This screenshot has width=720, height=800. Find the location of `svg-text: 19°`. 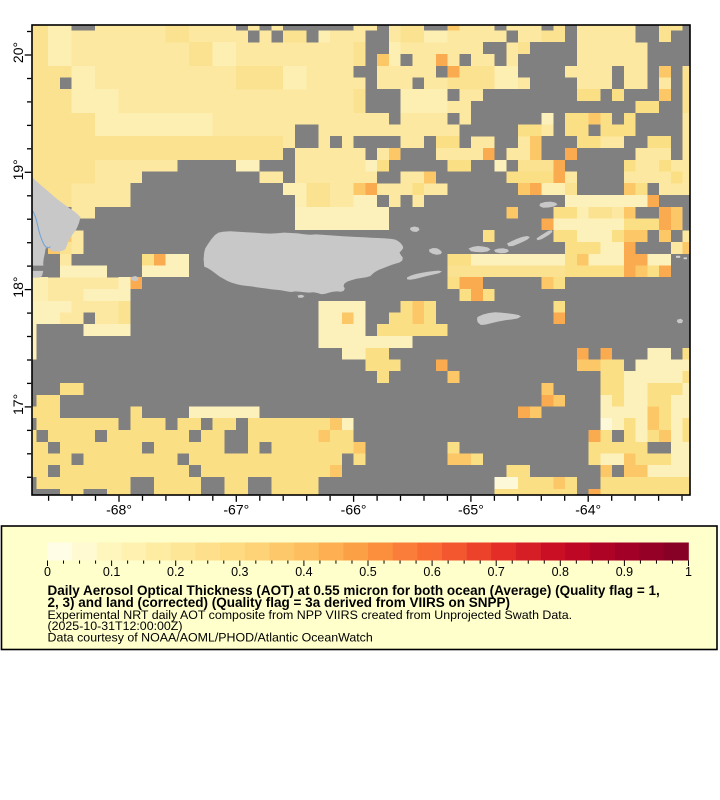

svg-text: 19° is located at coordinates (18, 169).